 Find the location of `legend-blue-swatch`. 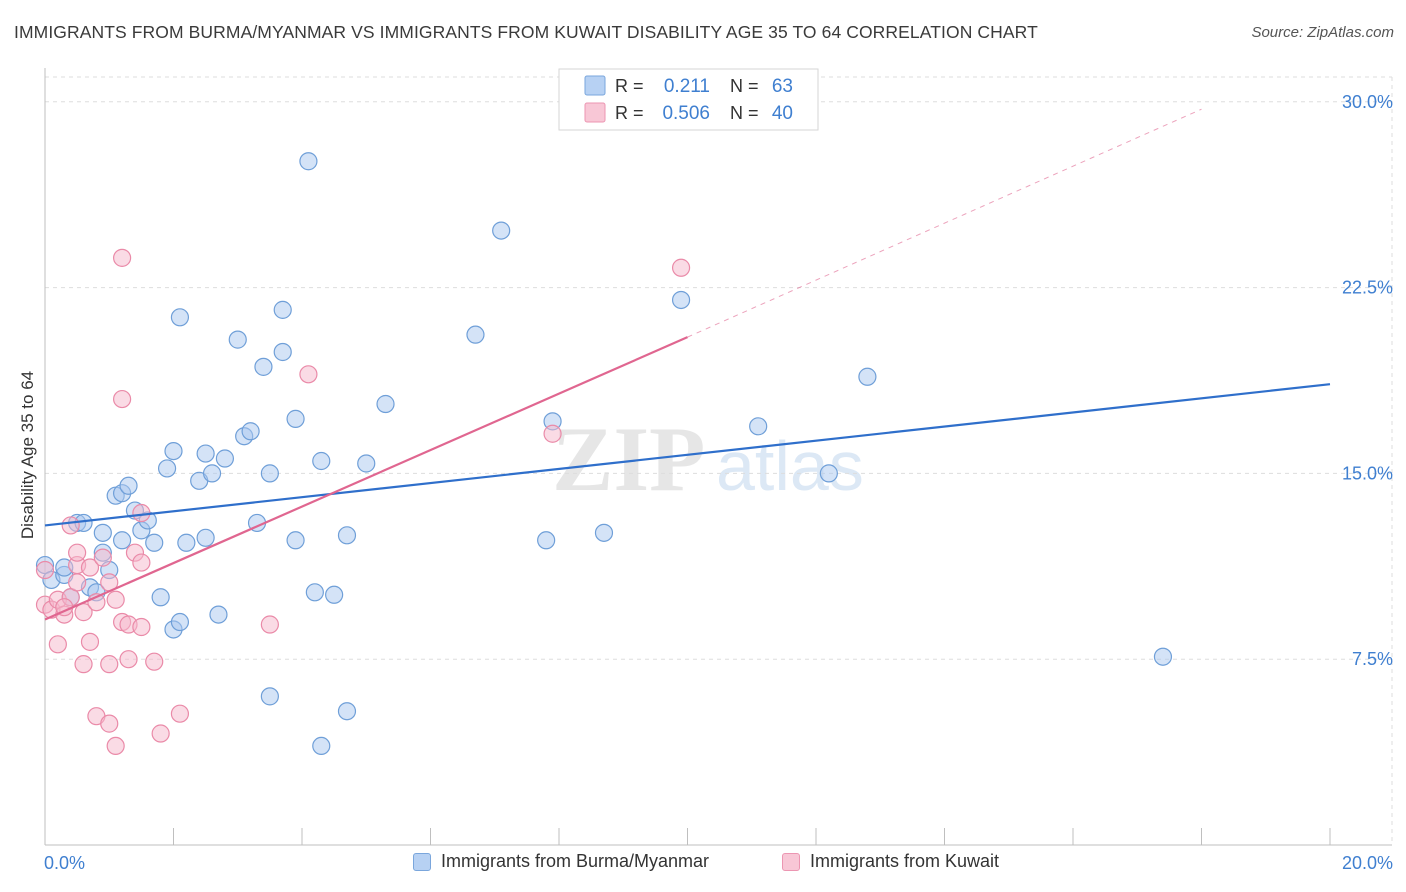

legend-blue-swatch is located at coordinates (595, 85).